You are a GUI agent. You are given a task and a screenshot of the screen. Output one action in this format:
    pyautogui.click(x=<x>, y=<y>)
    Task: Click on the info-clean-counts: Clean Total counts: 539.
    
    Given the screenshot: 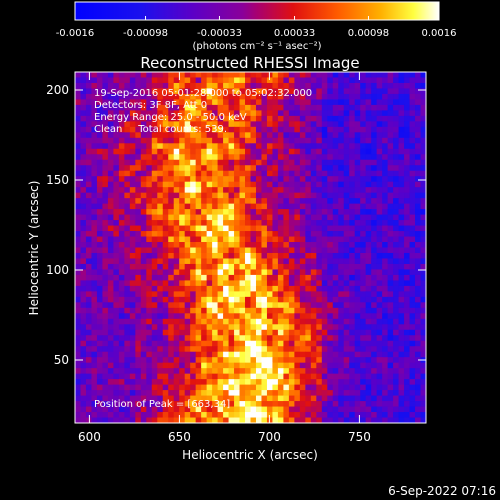 What is the action you would take?
    pyautogui.click(x=160, y=129)
    